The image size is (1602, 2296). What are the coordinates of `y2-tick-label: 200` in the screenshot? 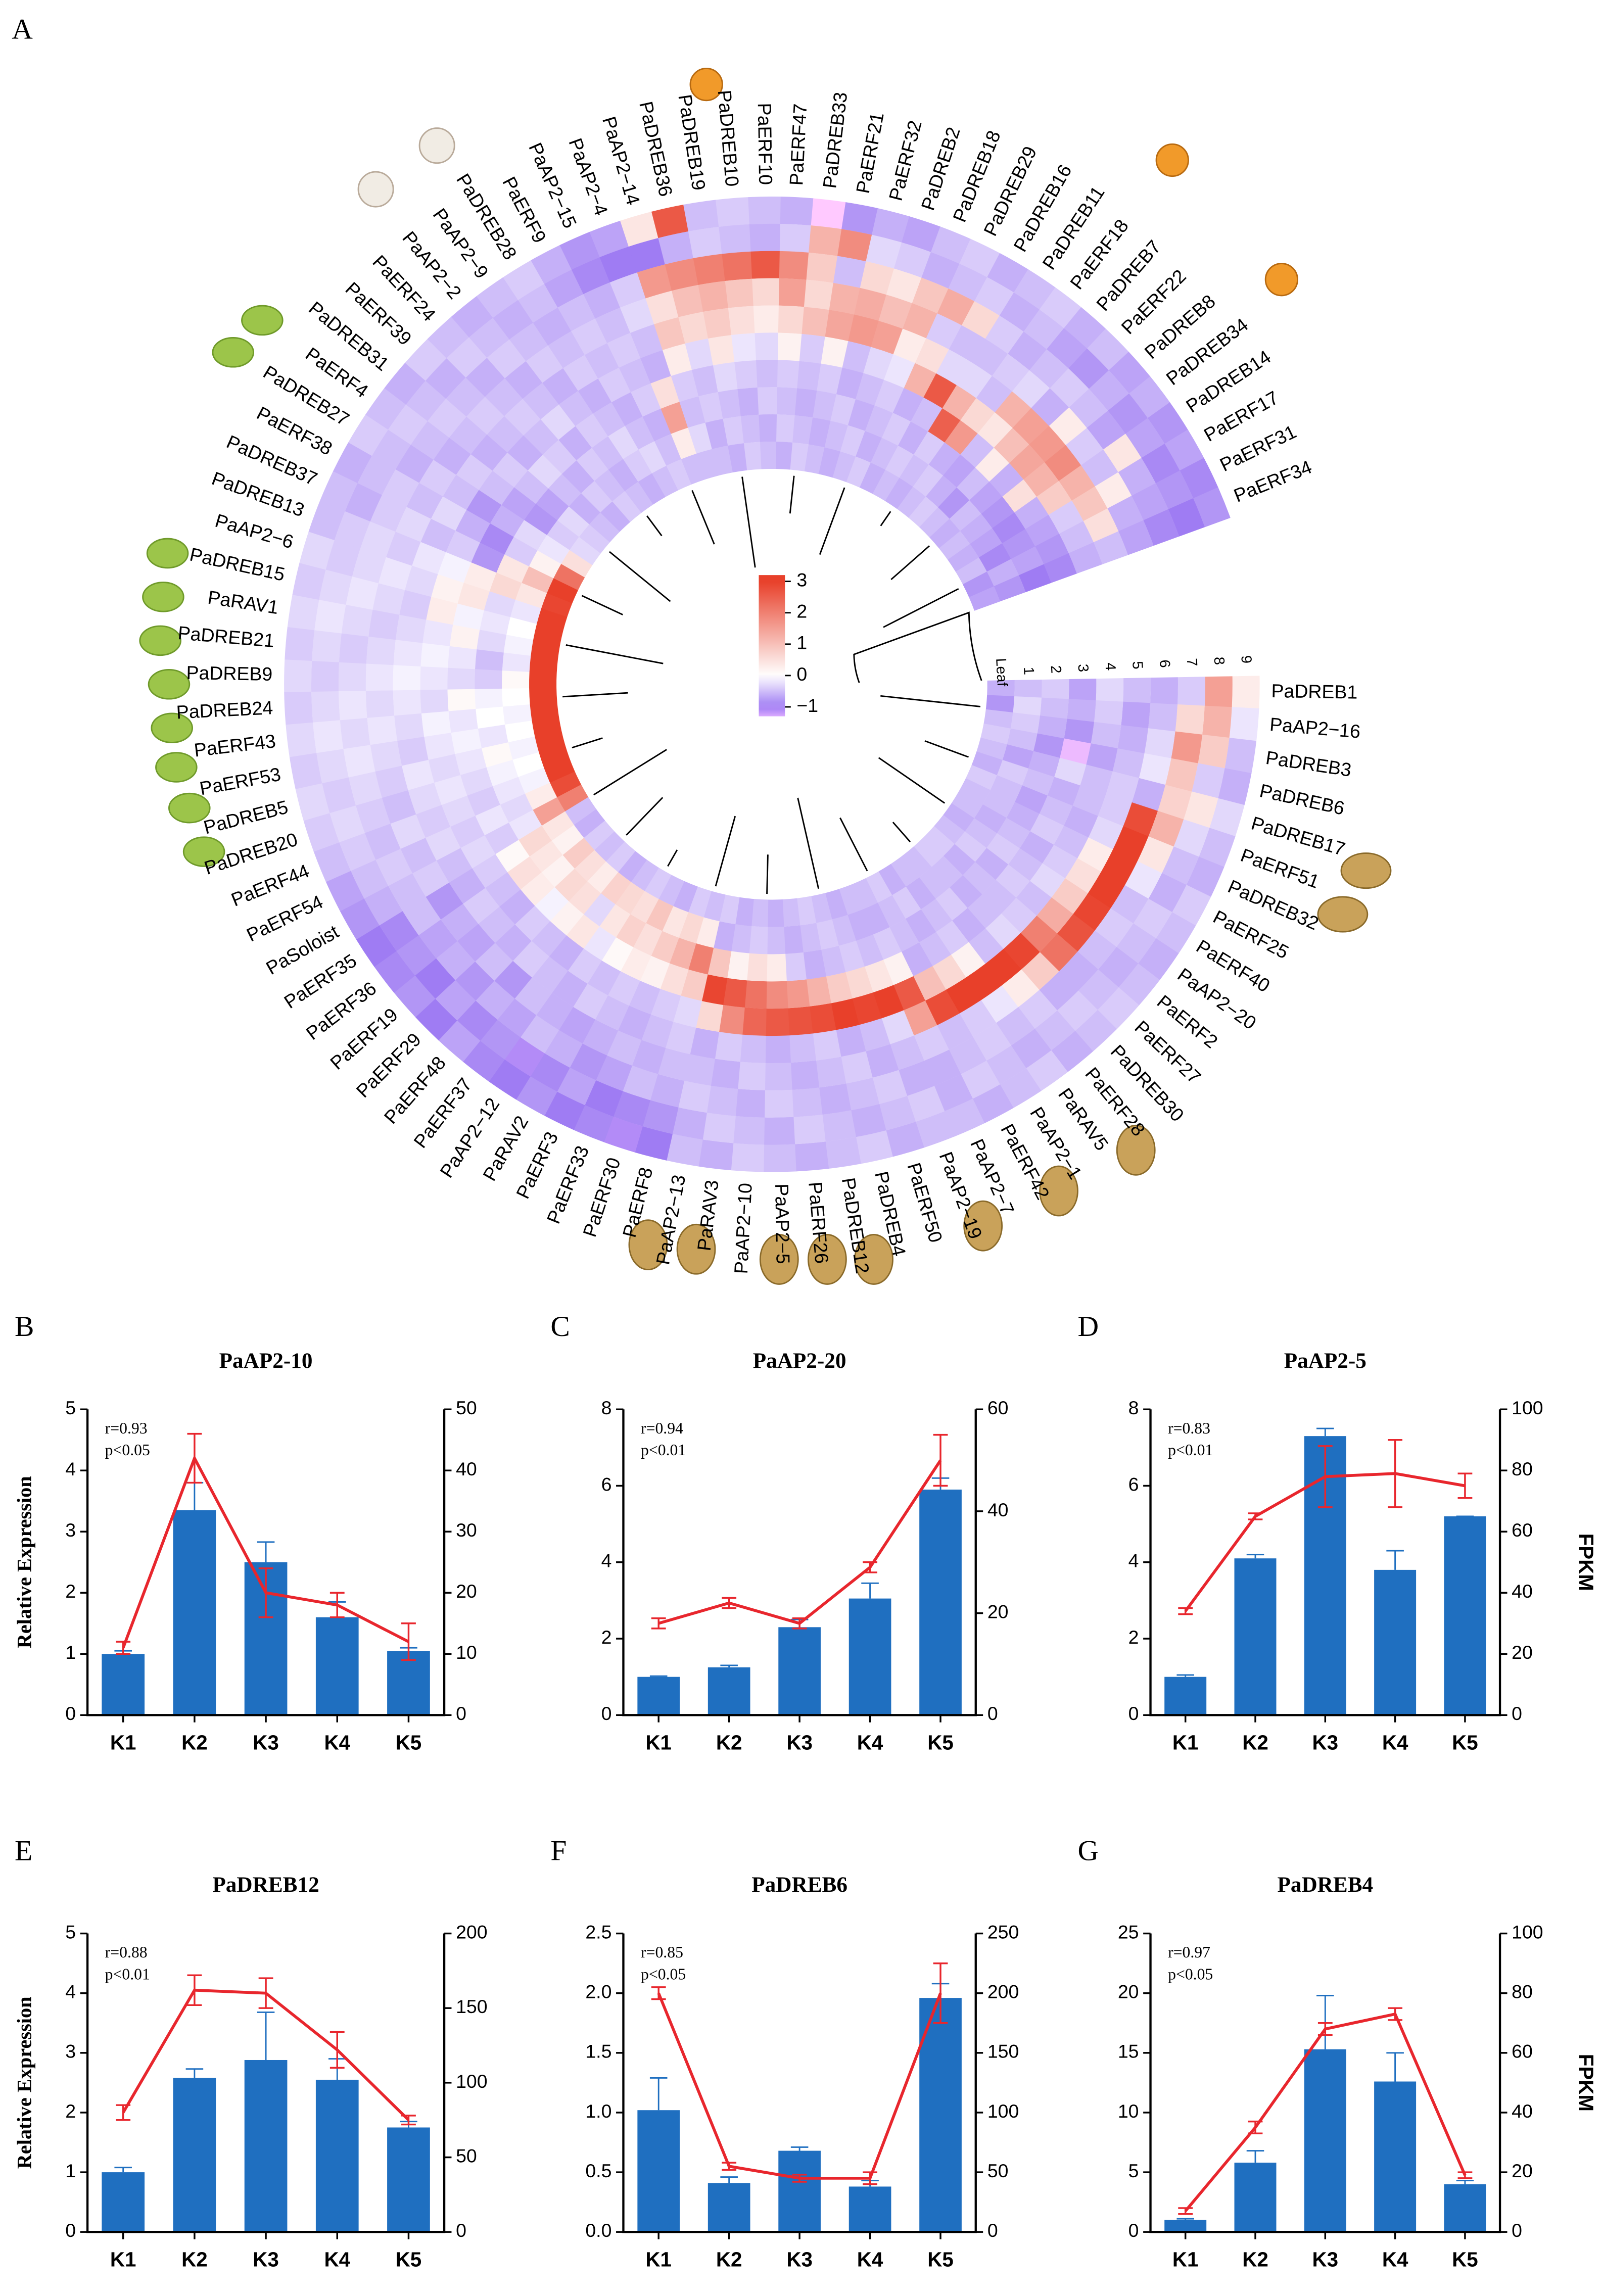 It's located at (471, 1931).